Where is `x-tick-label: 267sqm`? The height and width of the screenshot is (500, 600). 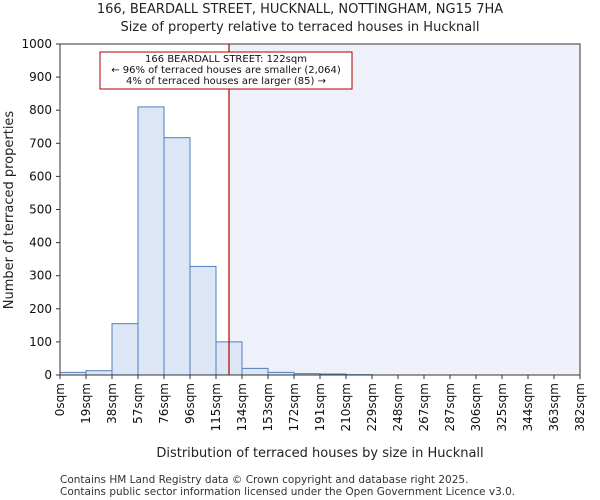
x-tick-label: 267sqm is located at coordinates (424, 407).